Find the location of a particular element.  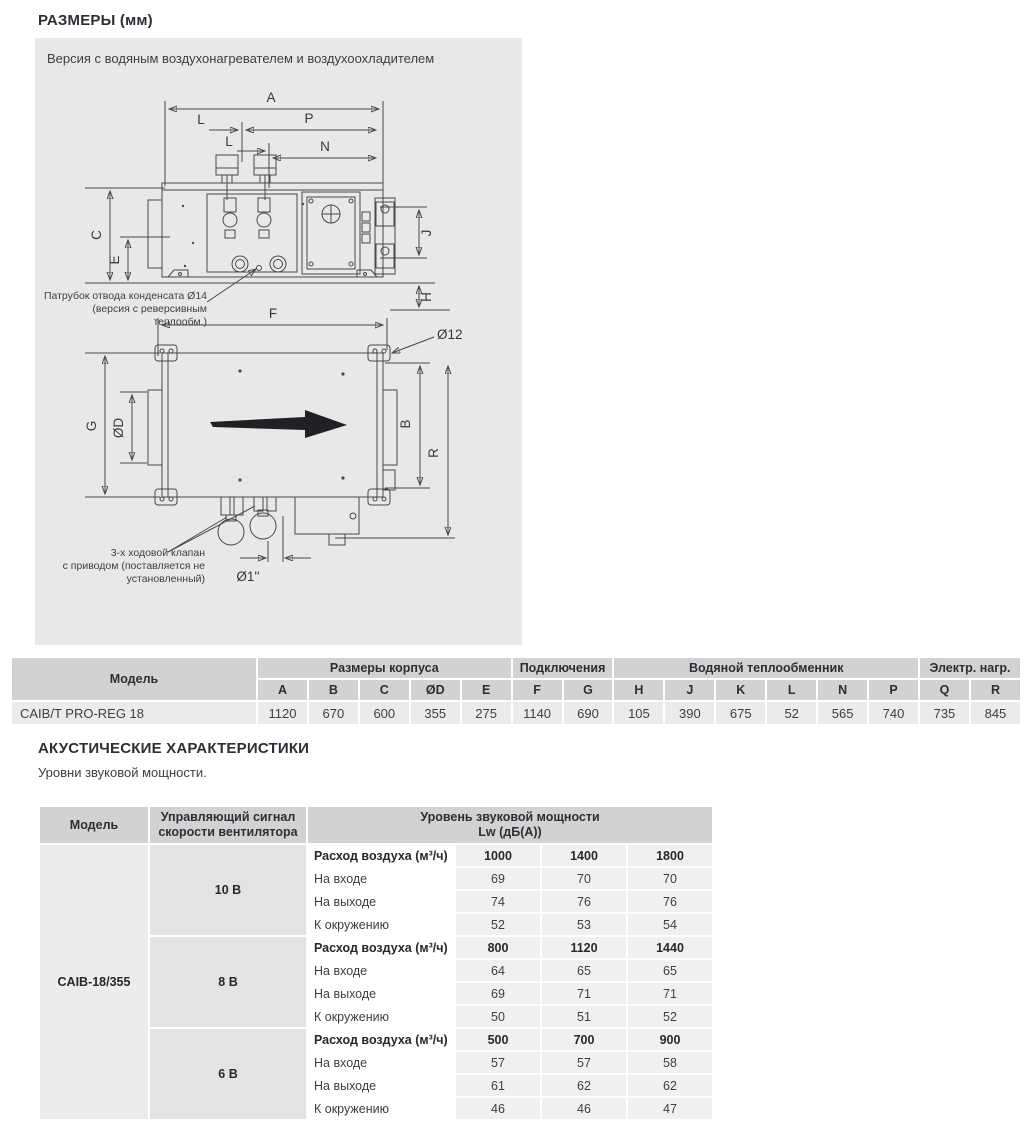

cell: 51 is located at coordinates (584, 1016).